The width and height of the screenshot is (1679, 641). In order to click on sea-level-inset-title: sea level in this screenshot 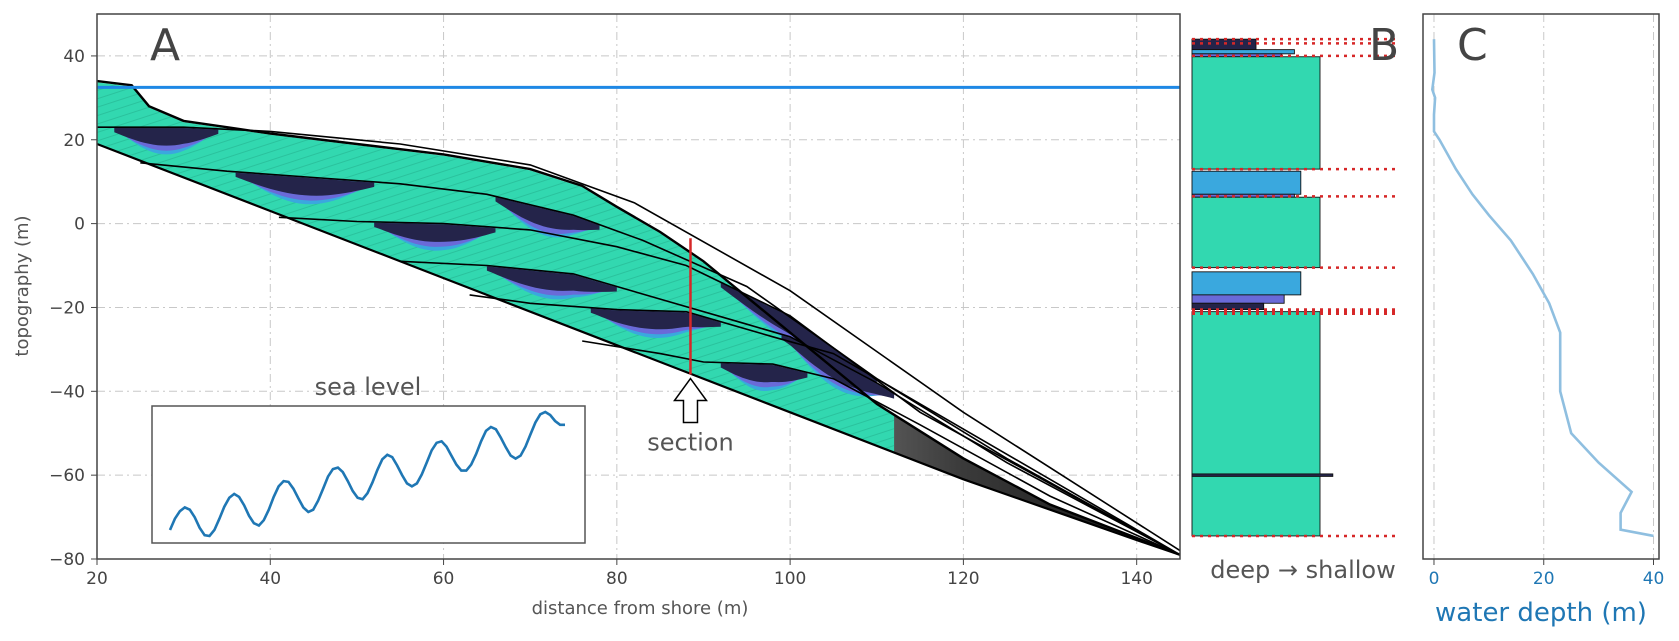, I will do `click(368, 387)`.